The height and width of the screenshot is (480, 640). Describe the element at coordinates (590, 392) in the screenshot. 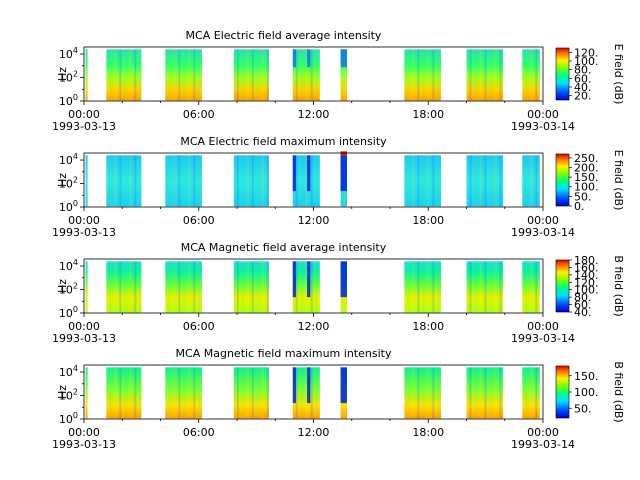

I see `colorbar: 50. 100. 150. B field (dB)` at that location.